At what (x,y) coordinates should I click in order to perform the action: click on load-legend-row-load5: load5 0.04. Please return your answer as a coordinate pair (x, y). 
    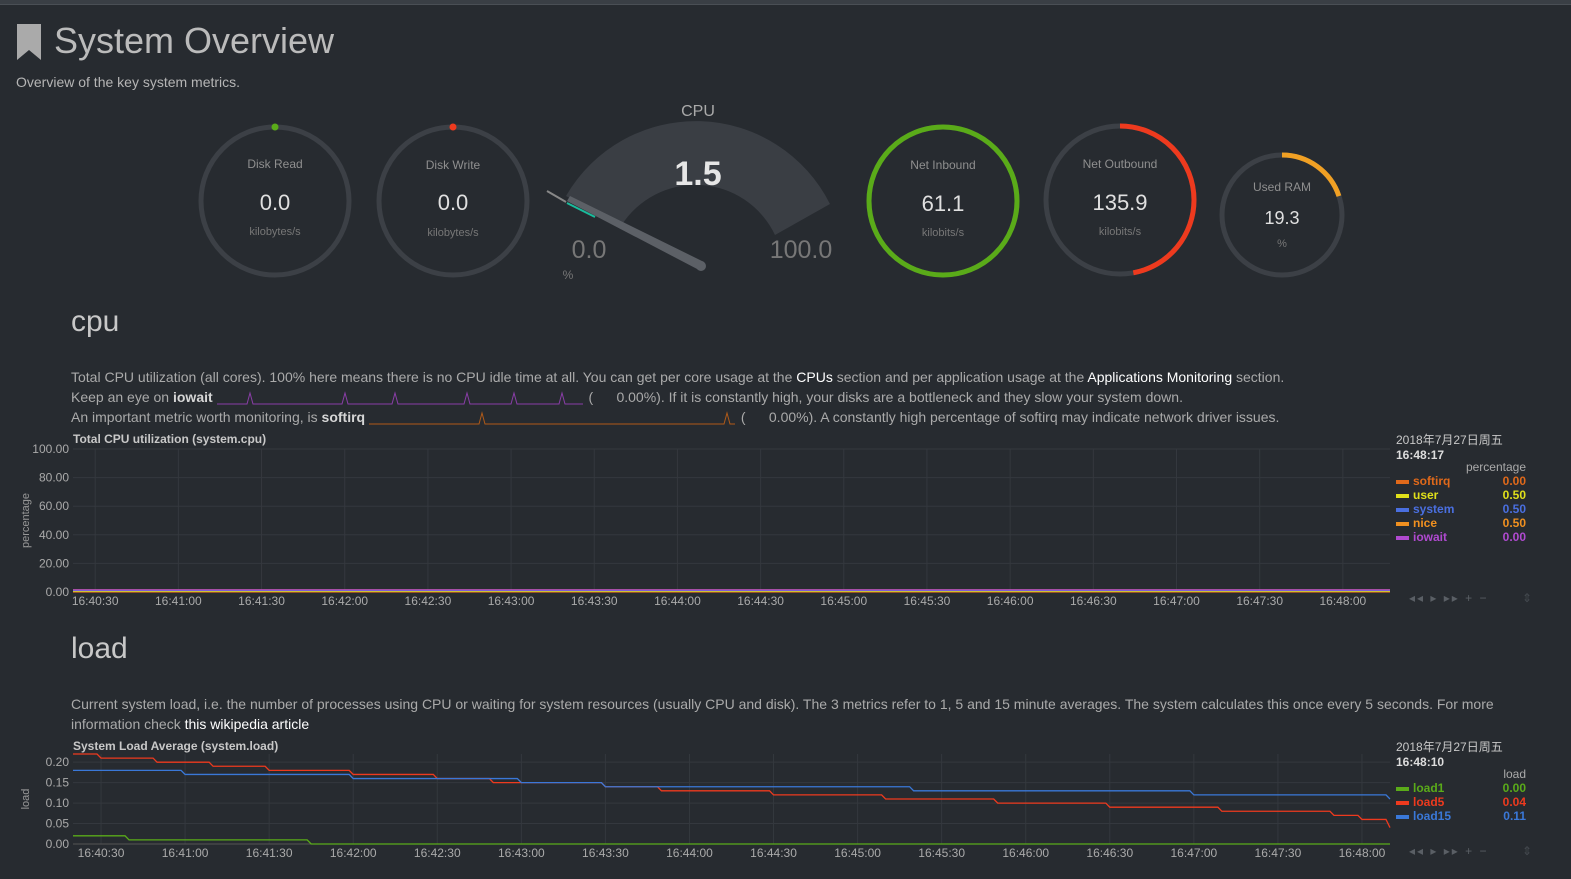
    Looking at the image, I should click on (1461, 802).